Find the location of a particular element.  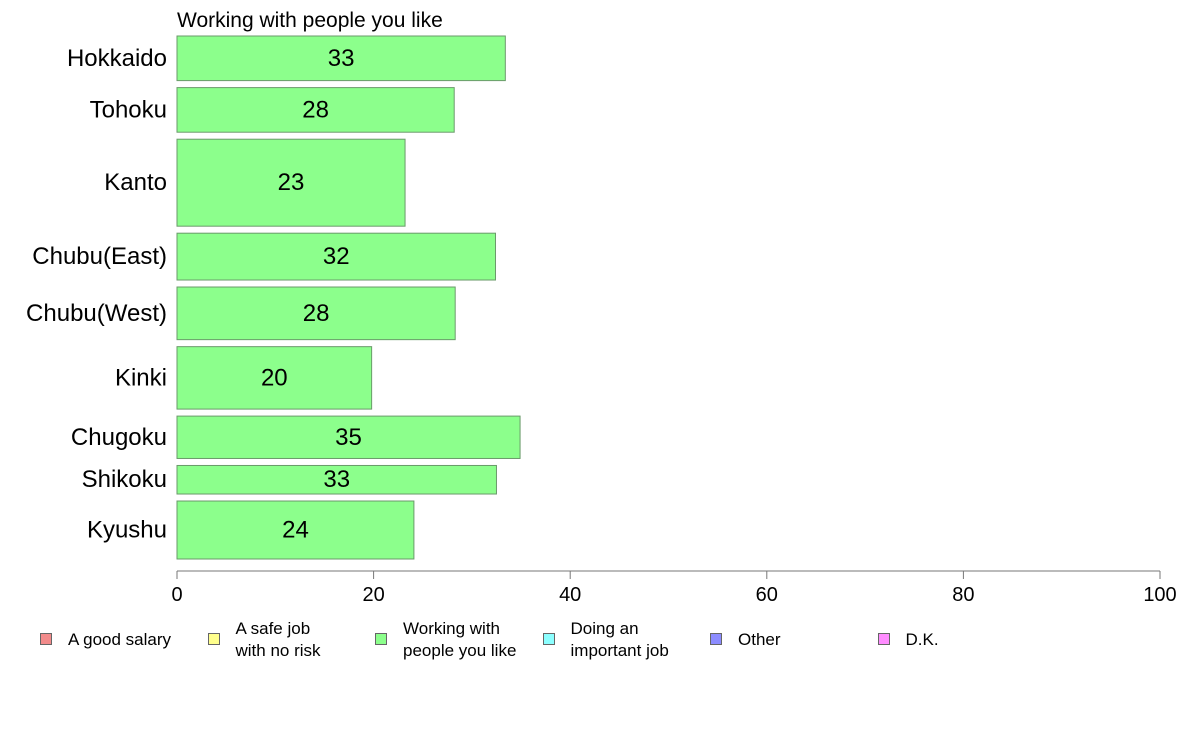

category-label: Shikoku is located at coordinates (124, 479).